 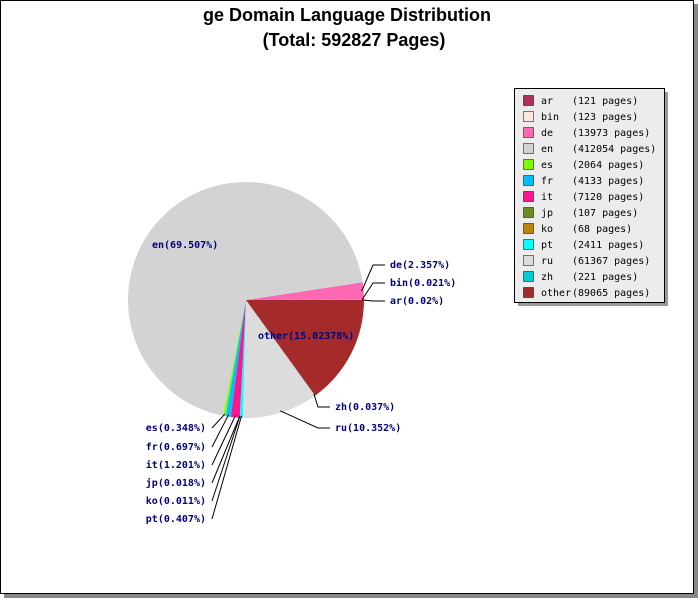 I want to click on legend-value: (68 pages), so click(x=602, y=229).